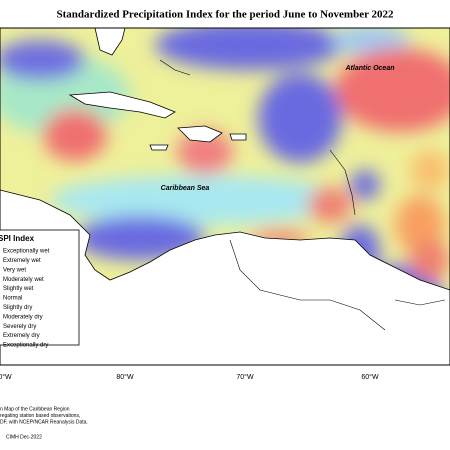  I want to click on credit: CIMH Dec-2022, so click(24, 437).